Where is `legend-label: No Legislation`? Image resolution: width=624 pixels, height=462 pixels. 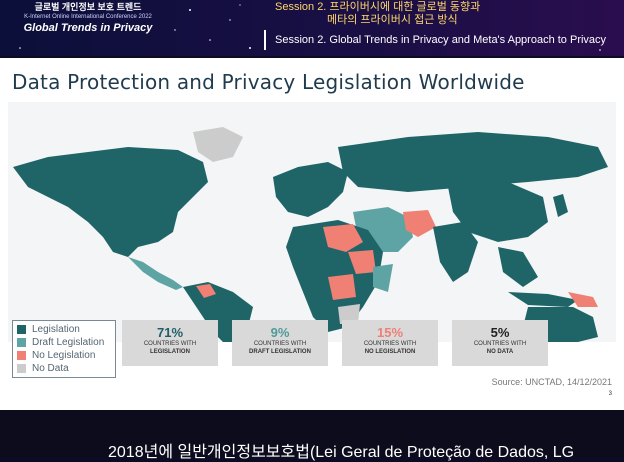 legend-label: No Legislation is located at coordinates (64, 355).